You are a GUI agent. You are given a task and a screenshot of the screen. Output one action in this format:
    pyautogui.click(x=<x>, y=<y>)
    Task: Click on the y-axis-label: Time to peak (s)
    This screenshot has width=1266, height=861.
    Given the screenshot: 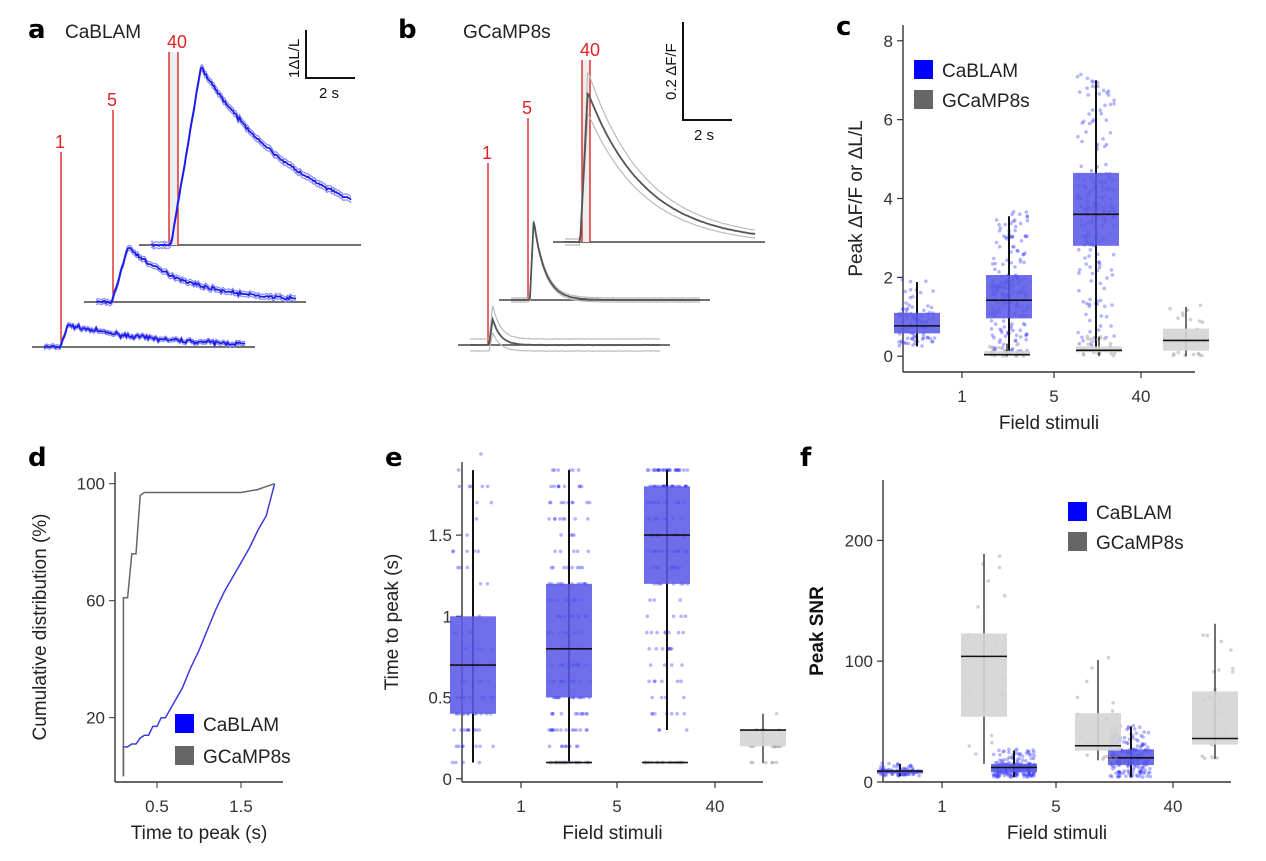 What is the action you would take?
    pyautogui.click(x=392, y=622)
    